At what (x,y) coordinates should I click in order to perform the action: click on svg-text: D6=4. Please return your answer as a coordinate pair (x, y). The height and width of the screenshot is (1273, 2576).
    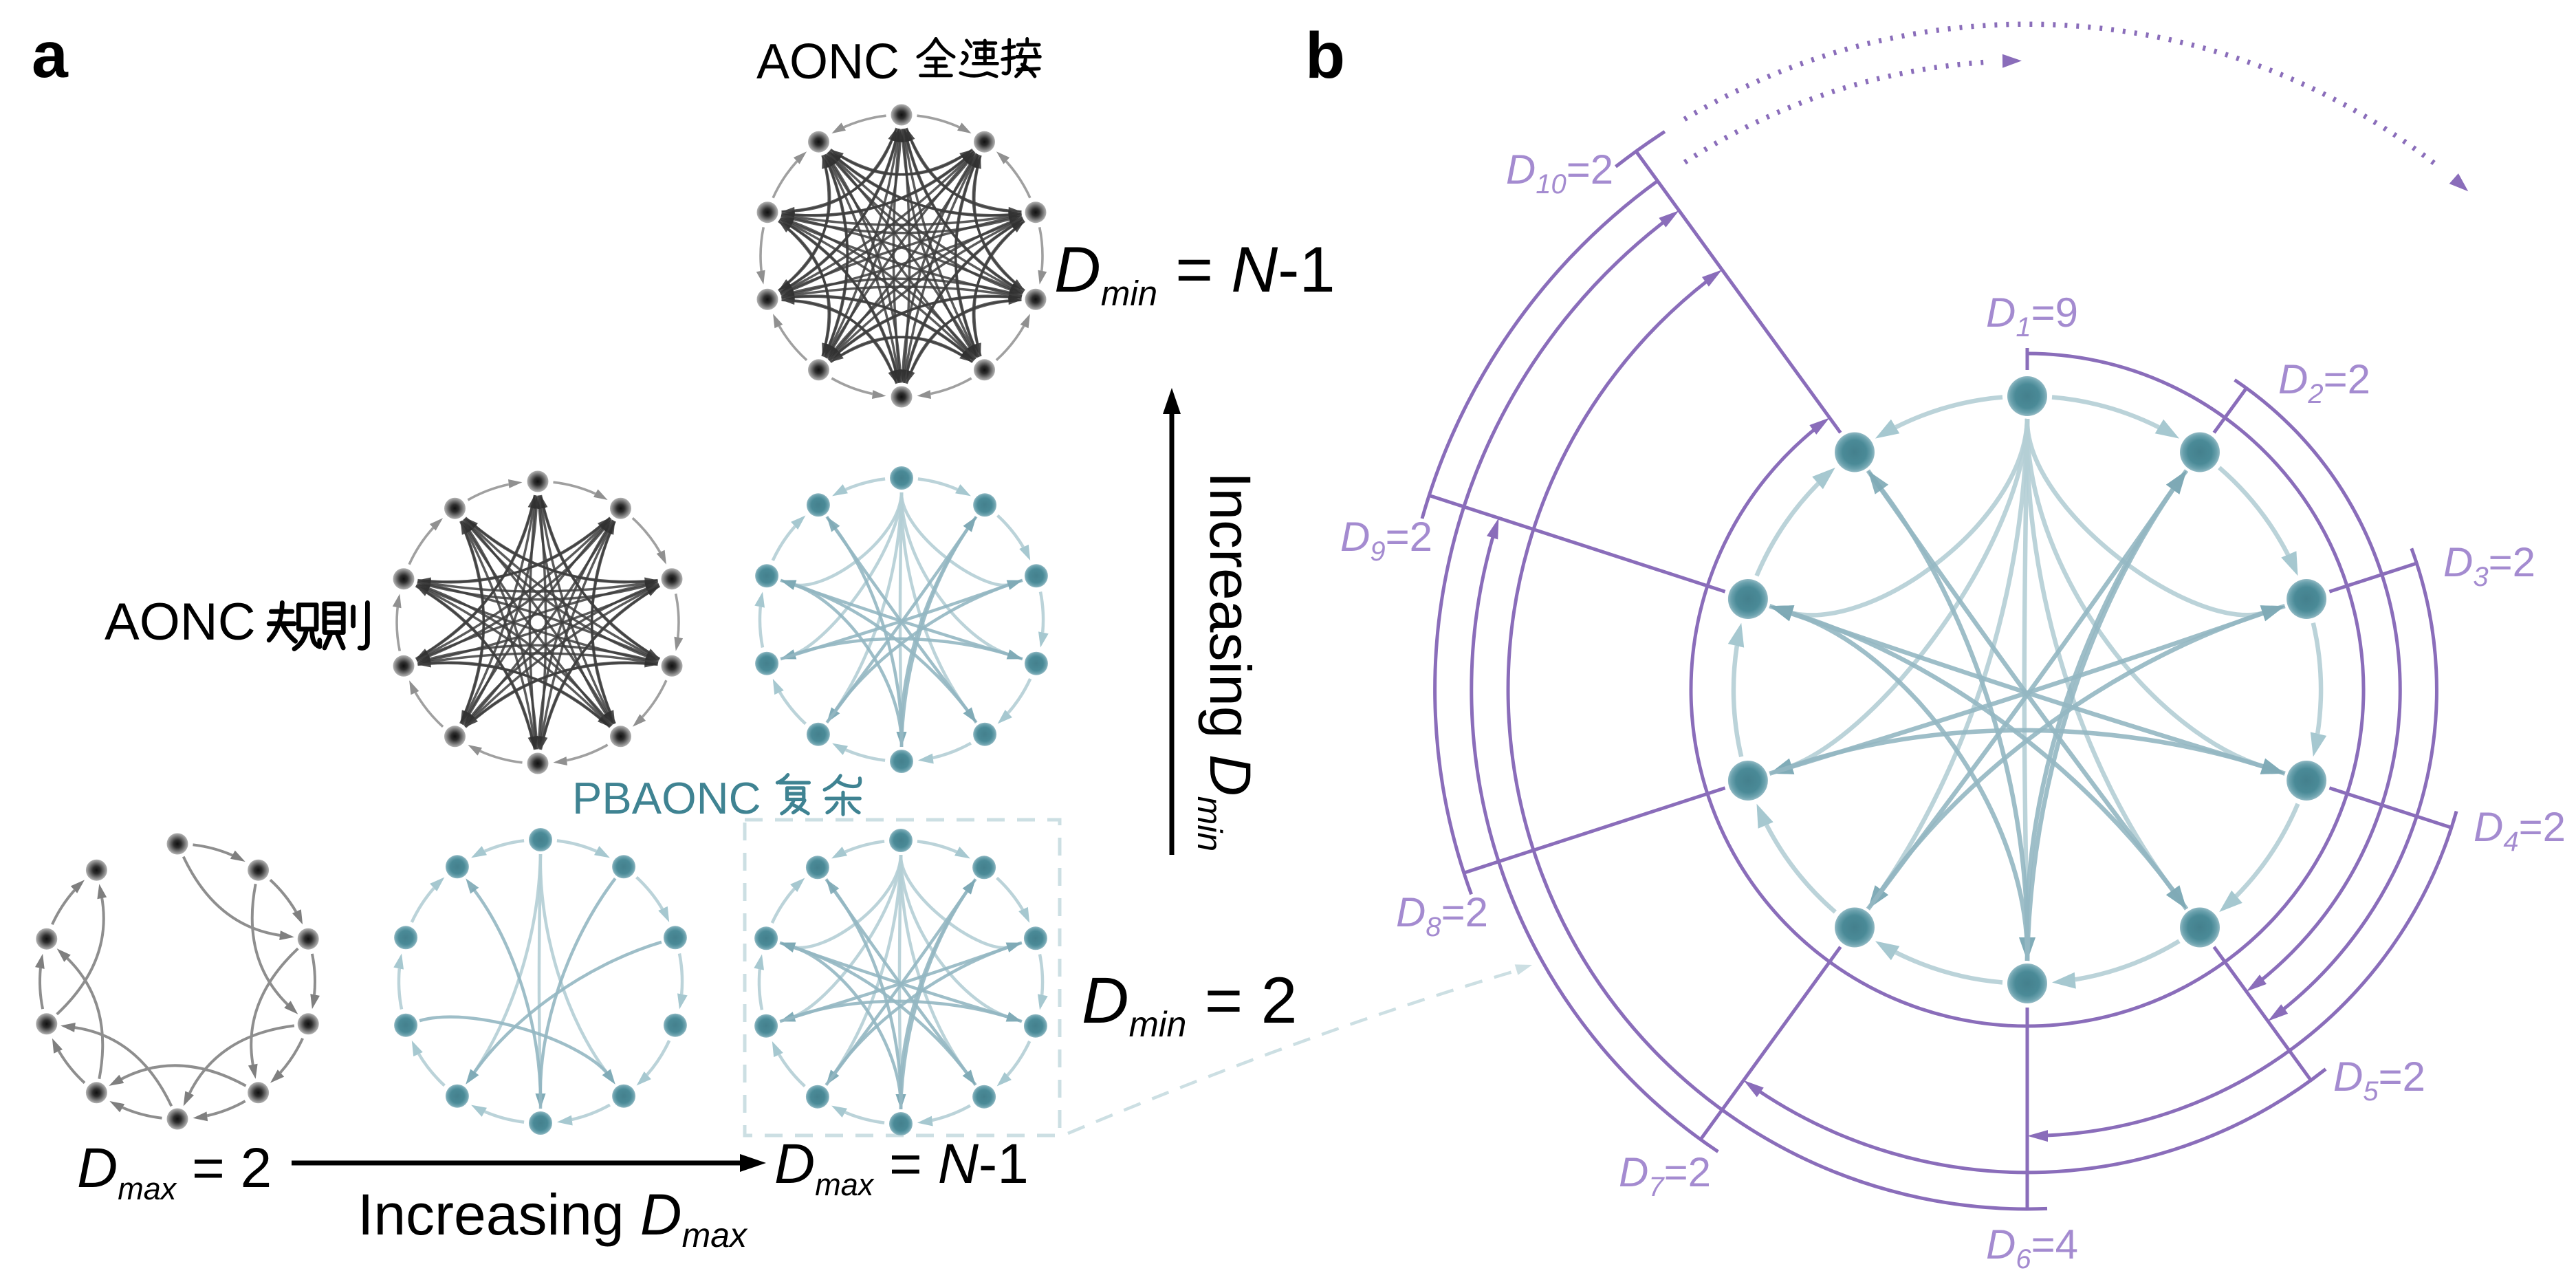
    Looking at the image, I should click on (2032, 1247).